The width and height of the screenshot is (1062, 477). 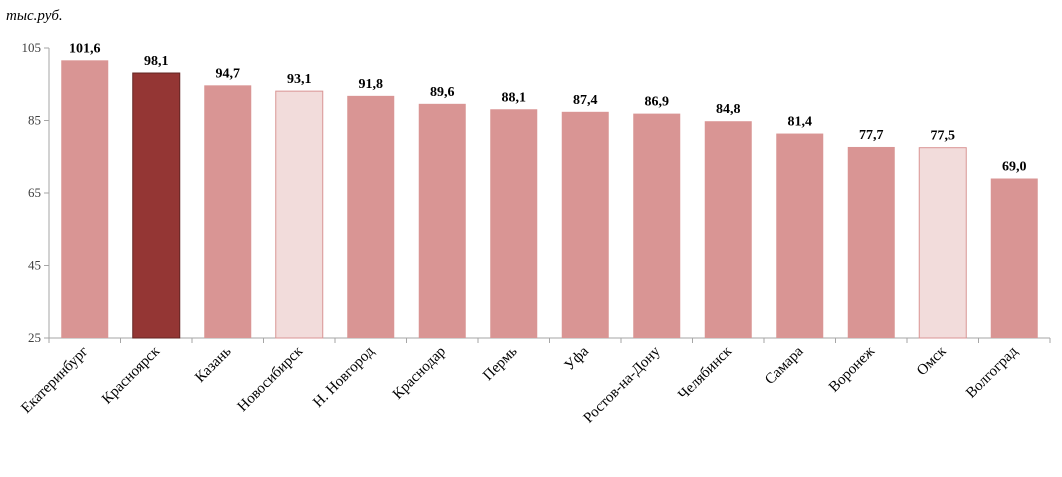 What do you see at coordinates (442, 92) in the screenshot?
I see `data-label: 89,6` at bounding box center [442, 92].